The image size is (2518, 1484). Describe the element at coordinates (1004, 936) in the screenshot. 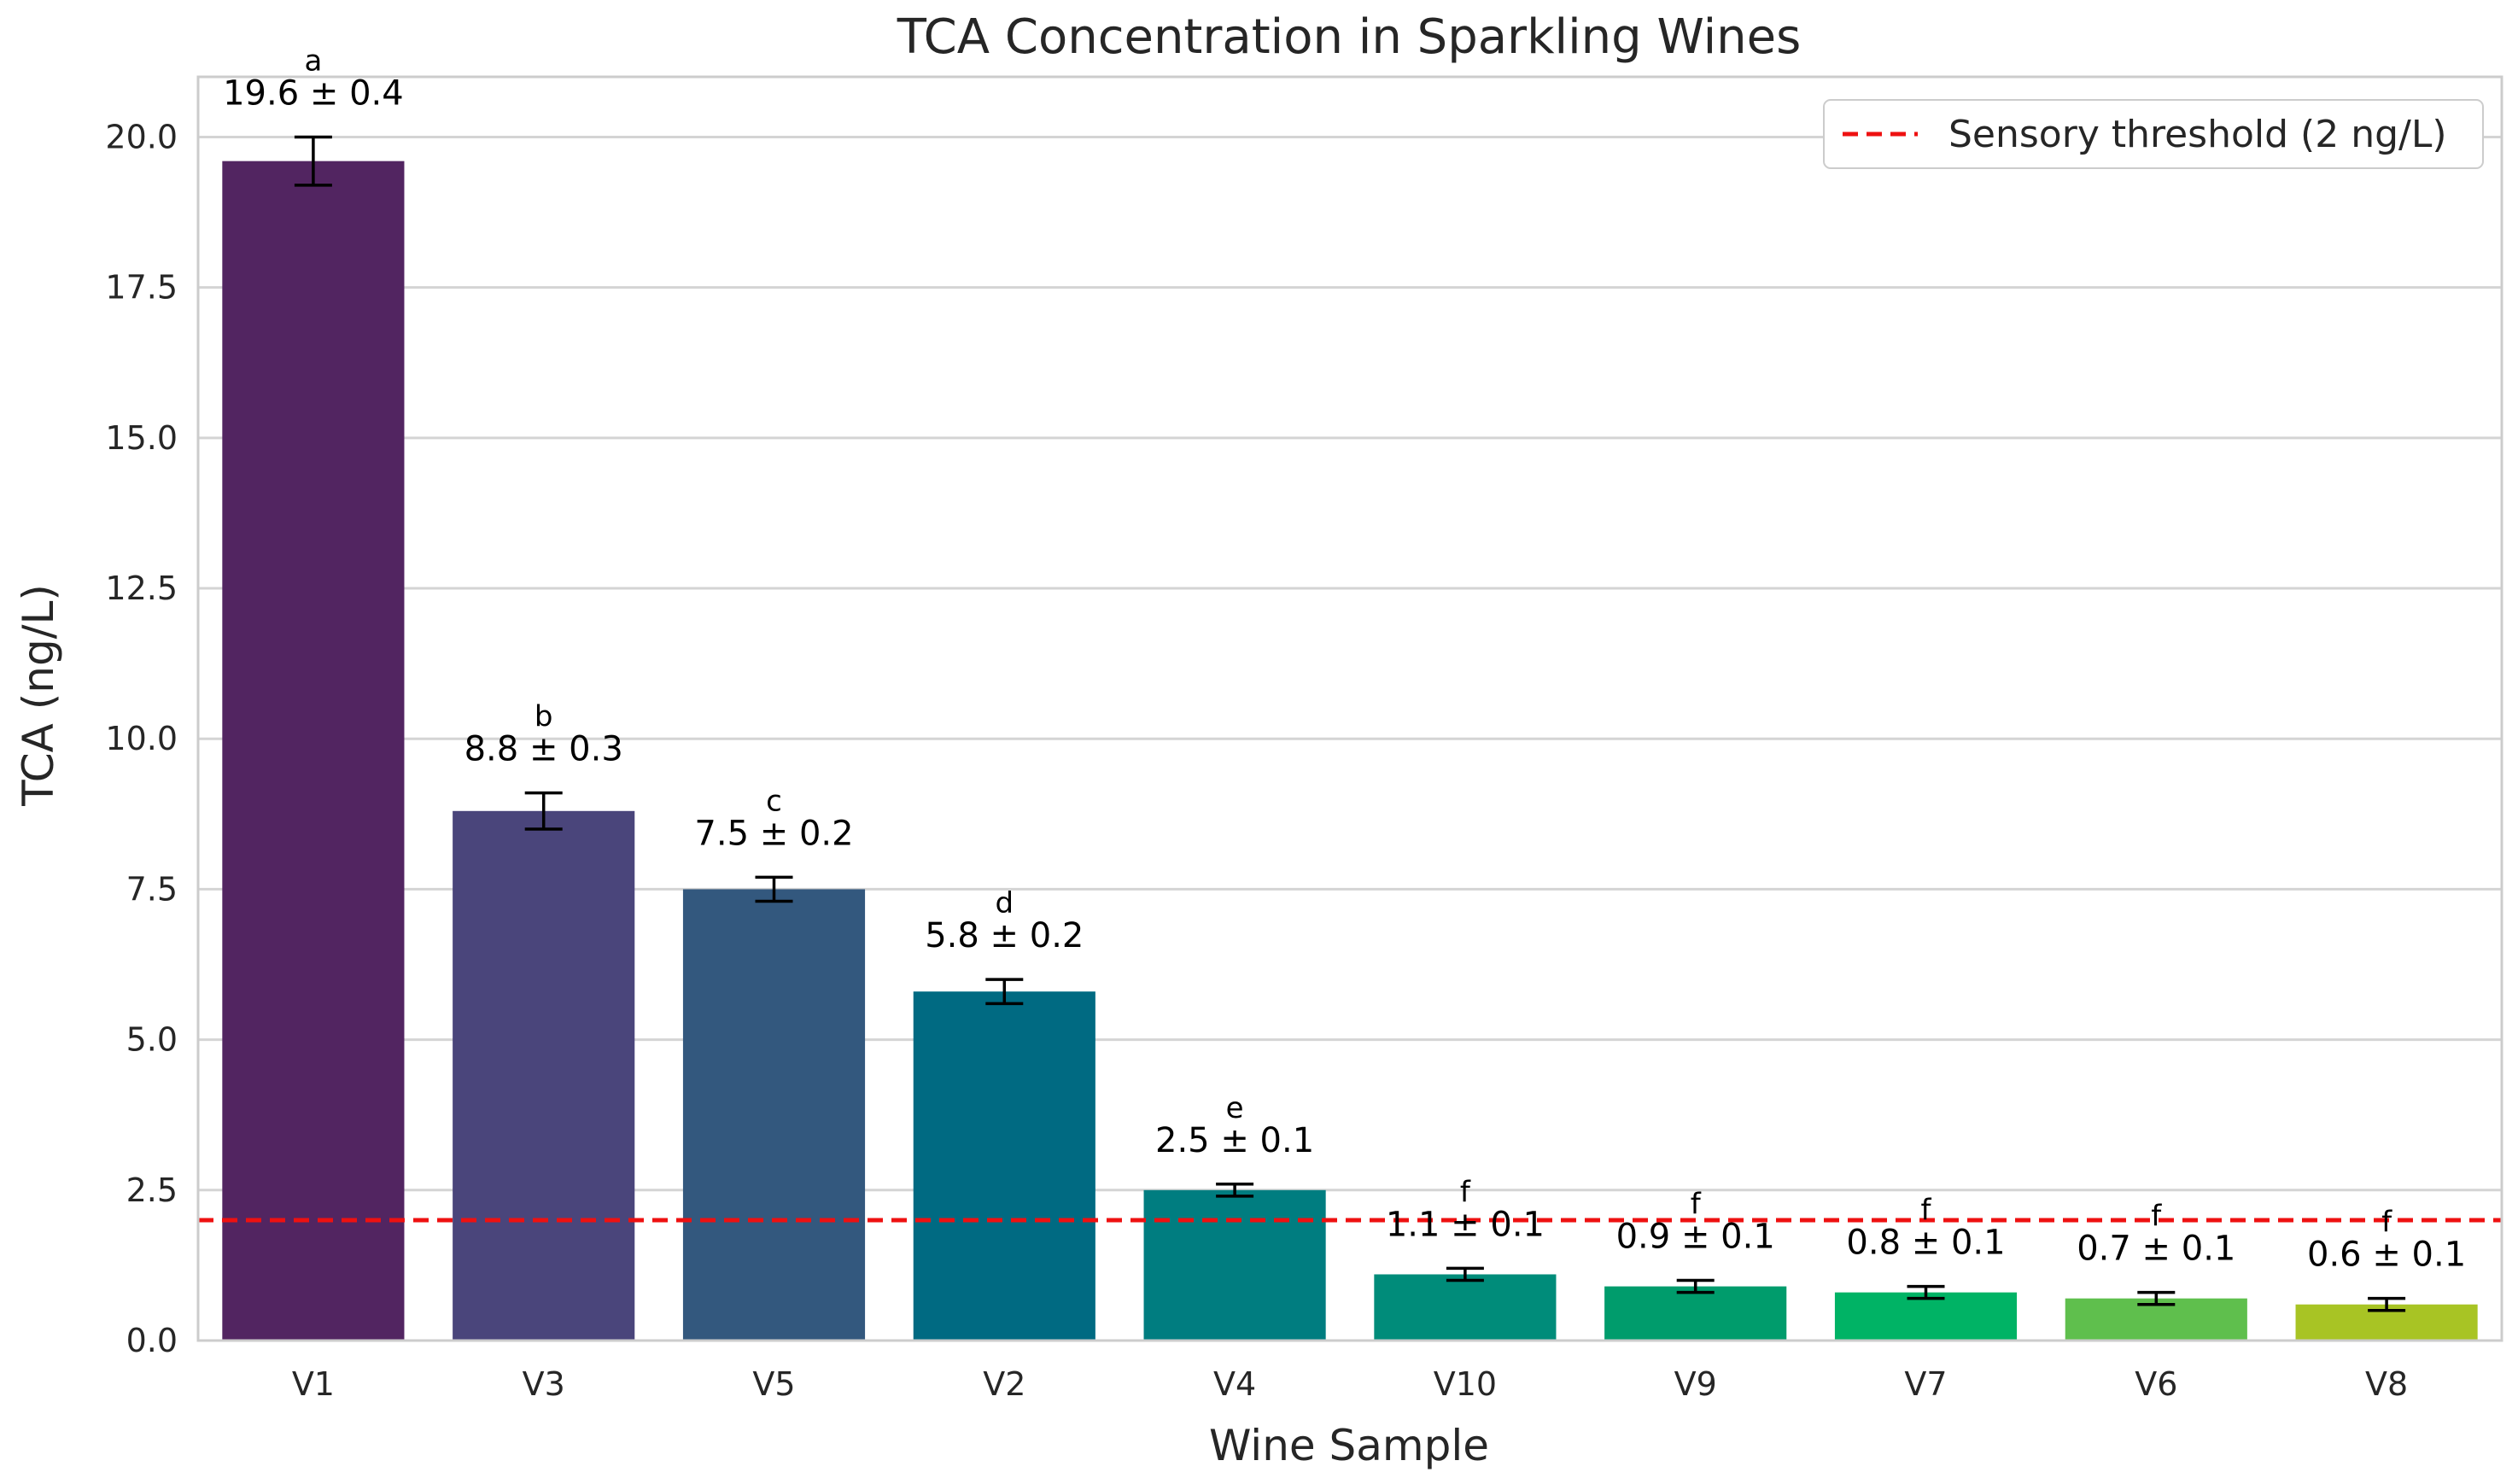

I see `value-label-V2: 5.8 ± 0.2` at that location.